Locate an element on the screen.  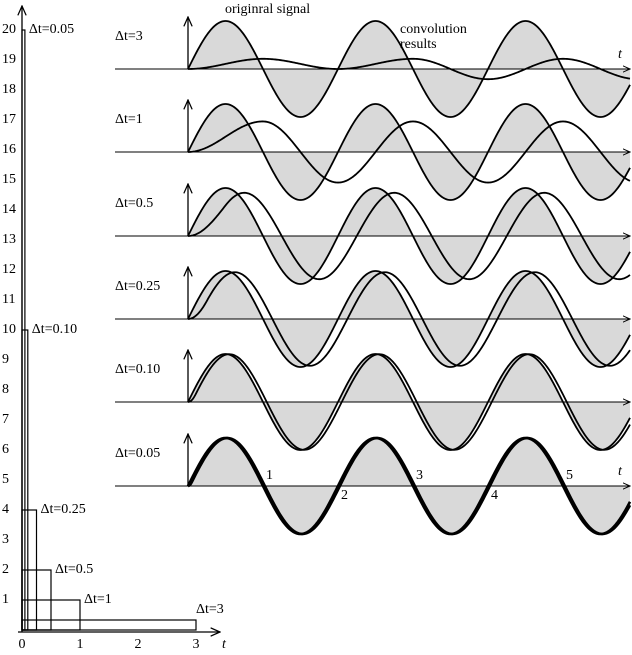
y-tick-label: 19 is located at coordinates (9, 59).